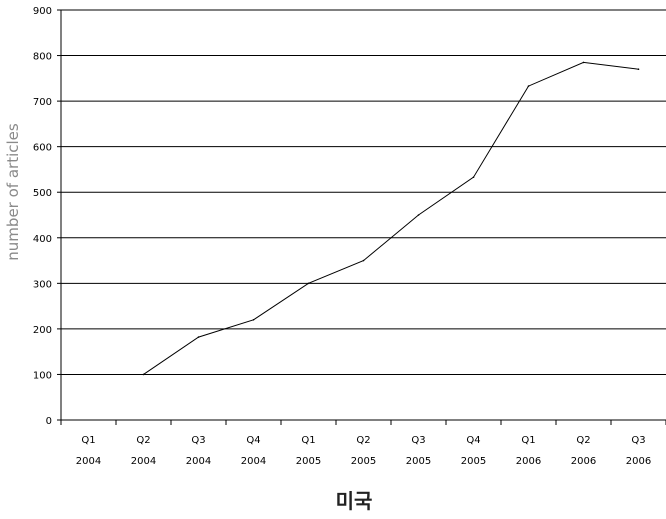 The width and height of the screenshot is (666, 519). Describe the element at coordinates (42, 239) in the screenshot. I see `y-tick-label: 400` at that location.